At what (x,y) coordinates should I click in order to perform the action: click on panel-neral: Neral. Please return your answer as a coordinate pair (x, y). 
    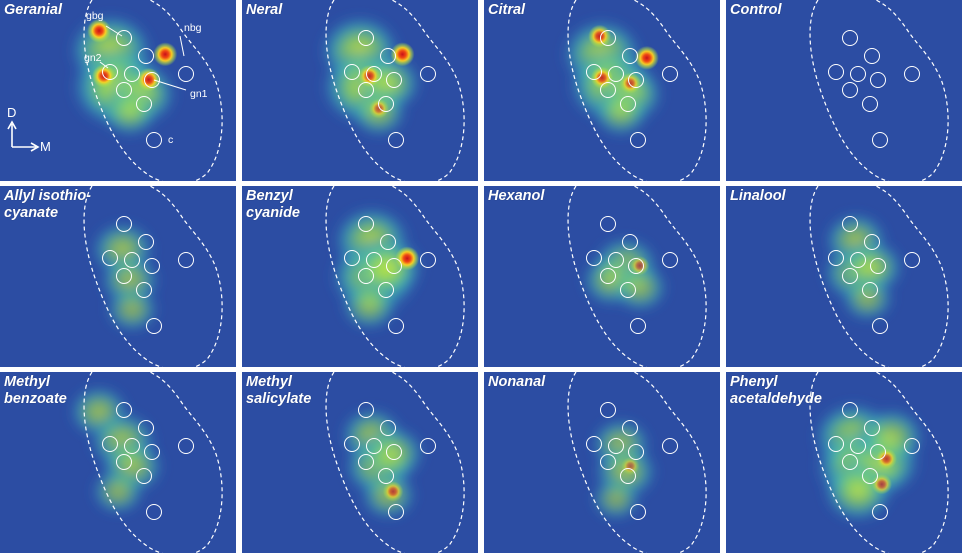
    Looking at the image, I should click on (360, 90).